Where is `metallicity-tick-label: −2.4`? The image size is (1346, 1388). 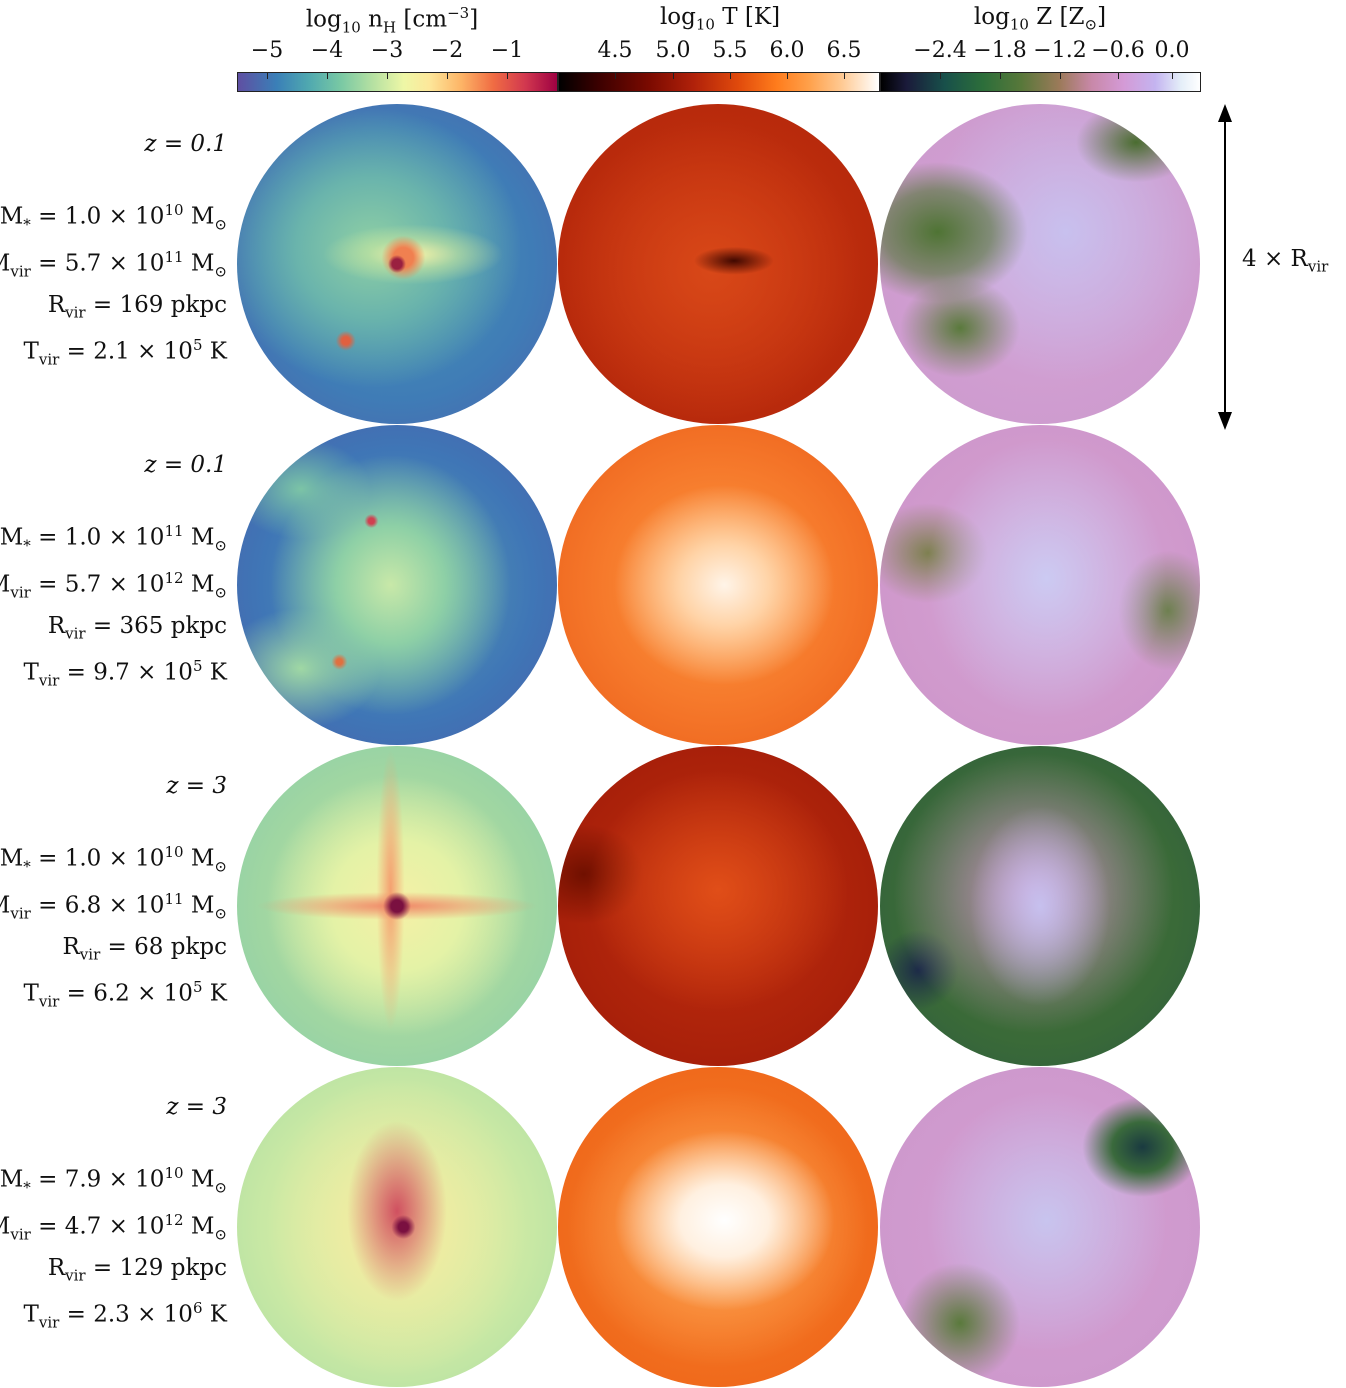 metallicity-tick-label: −2.4 is located at coordinates (940, 50).